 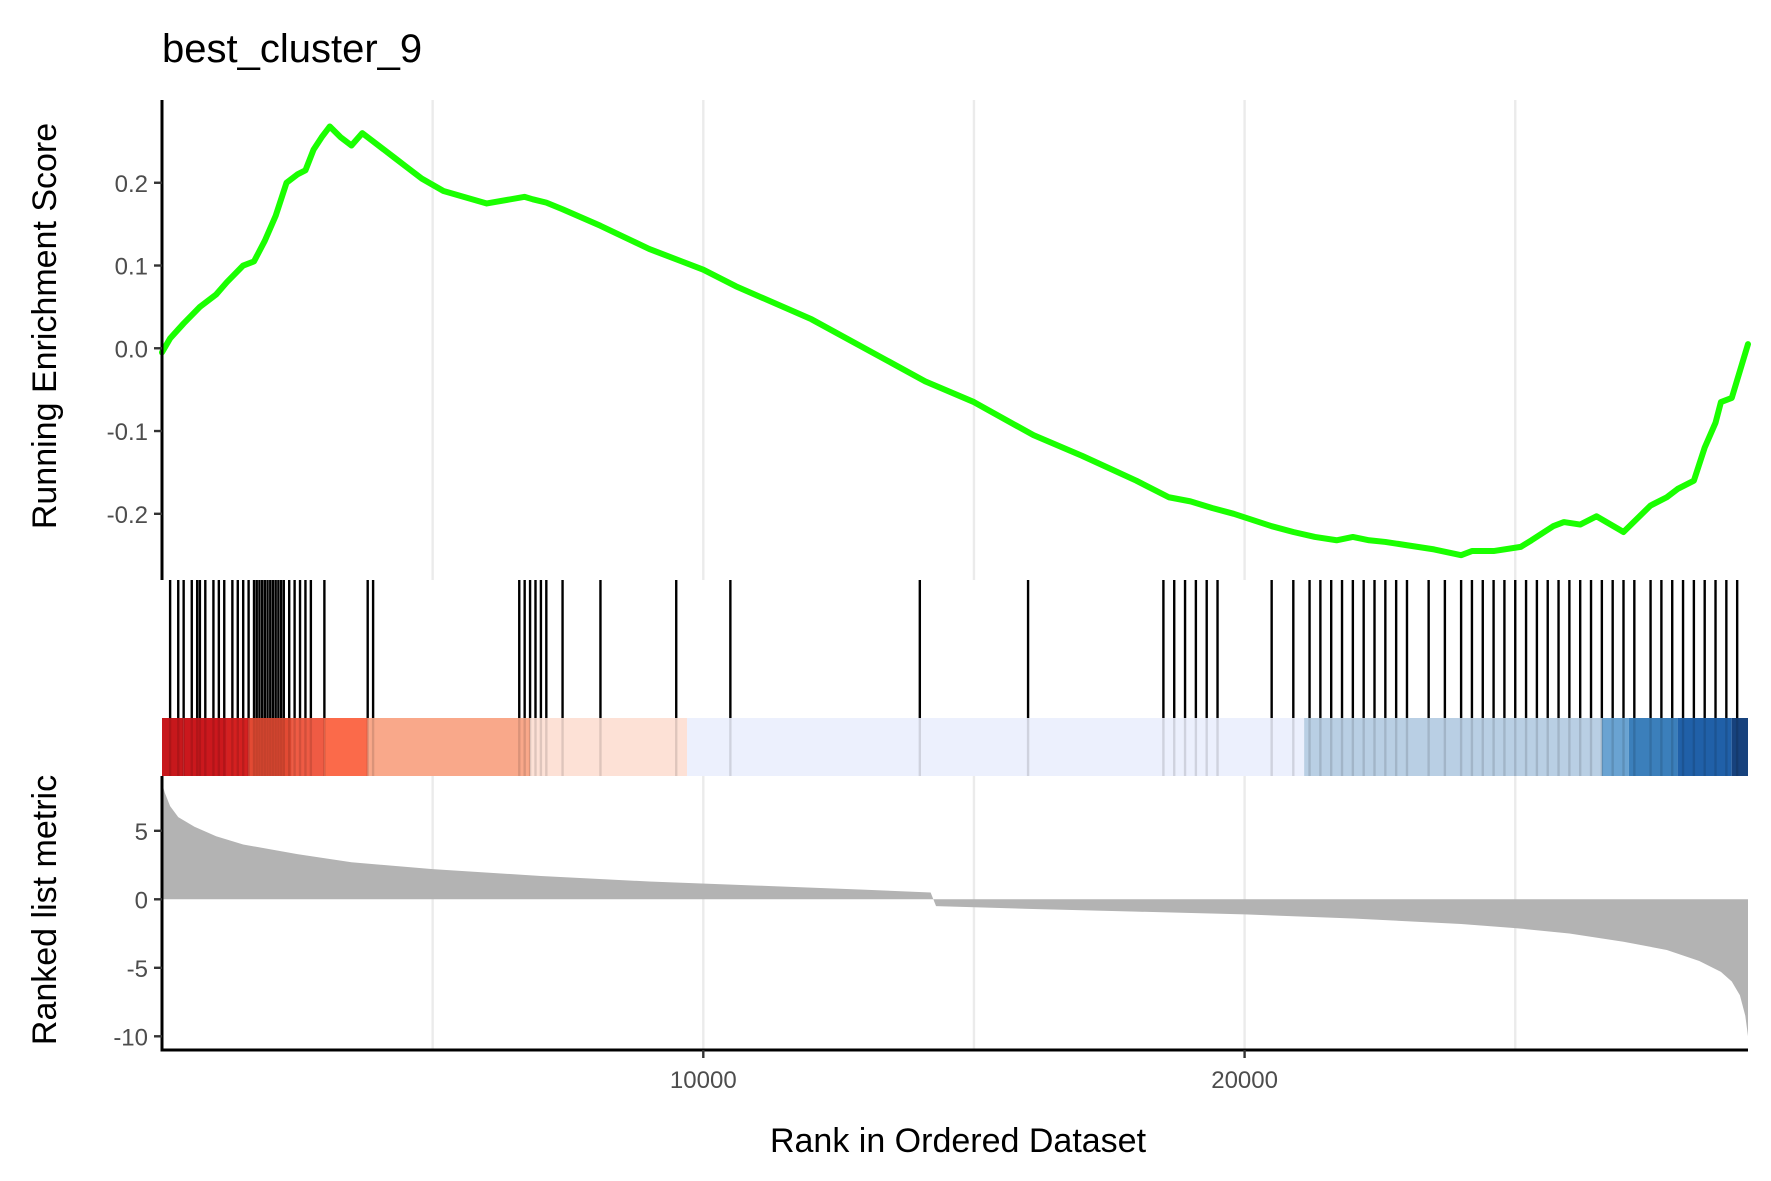 I want to click on y-tick-label-metric: -10, so click(x=130, y=1037).